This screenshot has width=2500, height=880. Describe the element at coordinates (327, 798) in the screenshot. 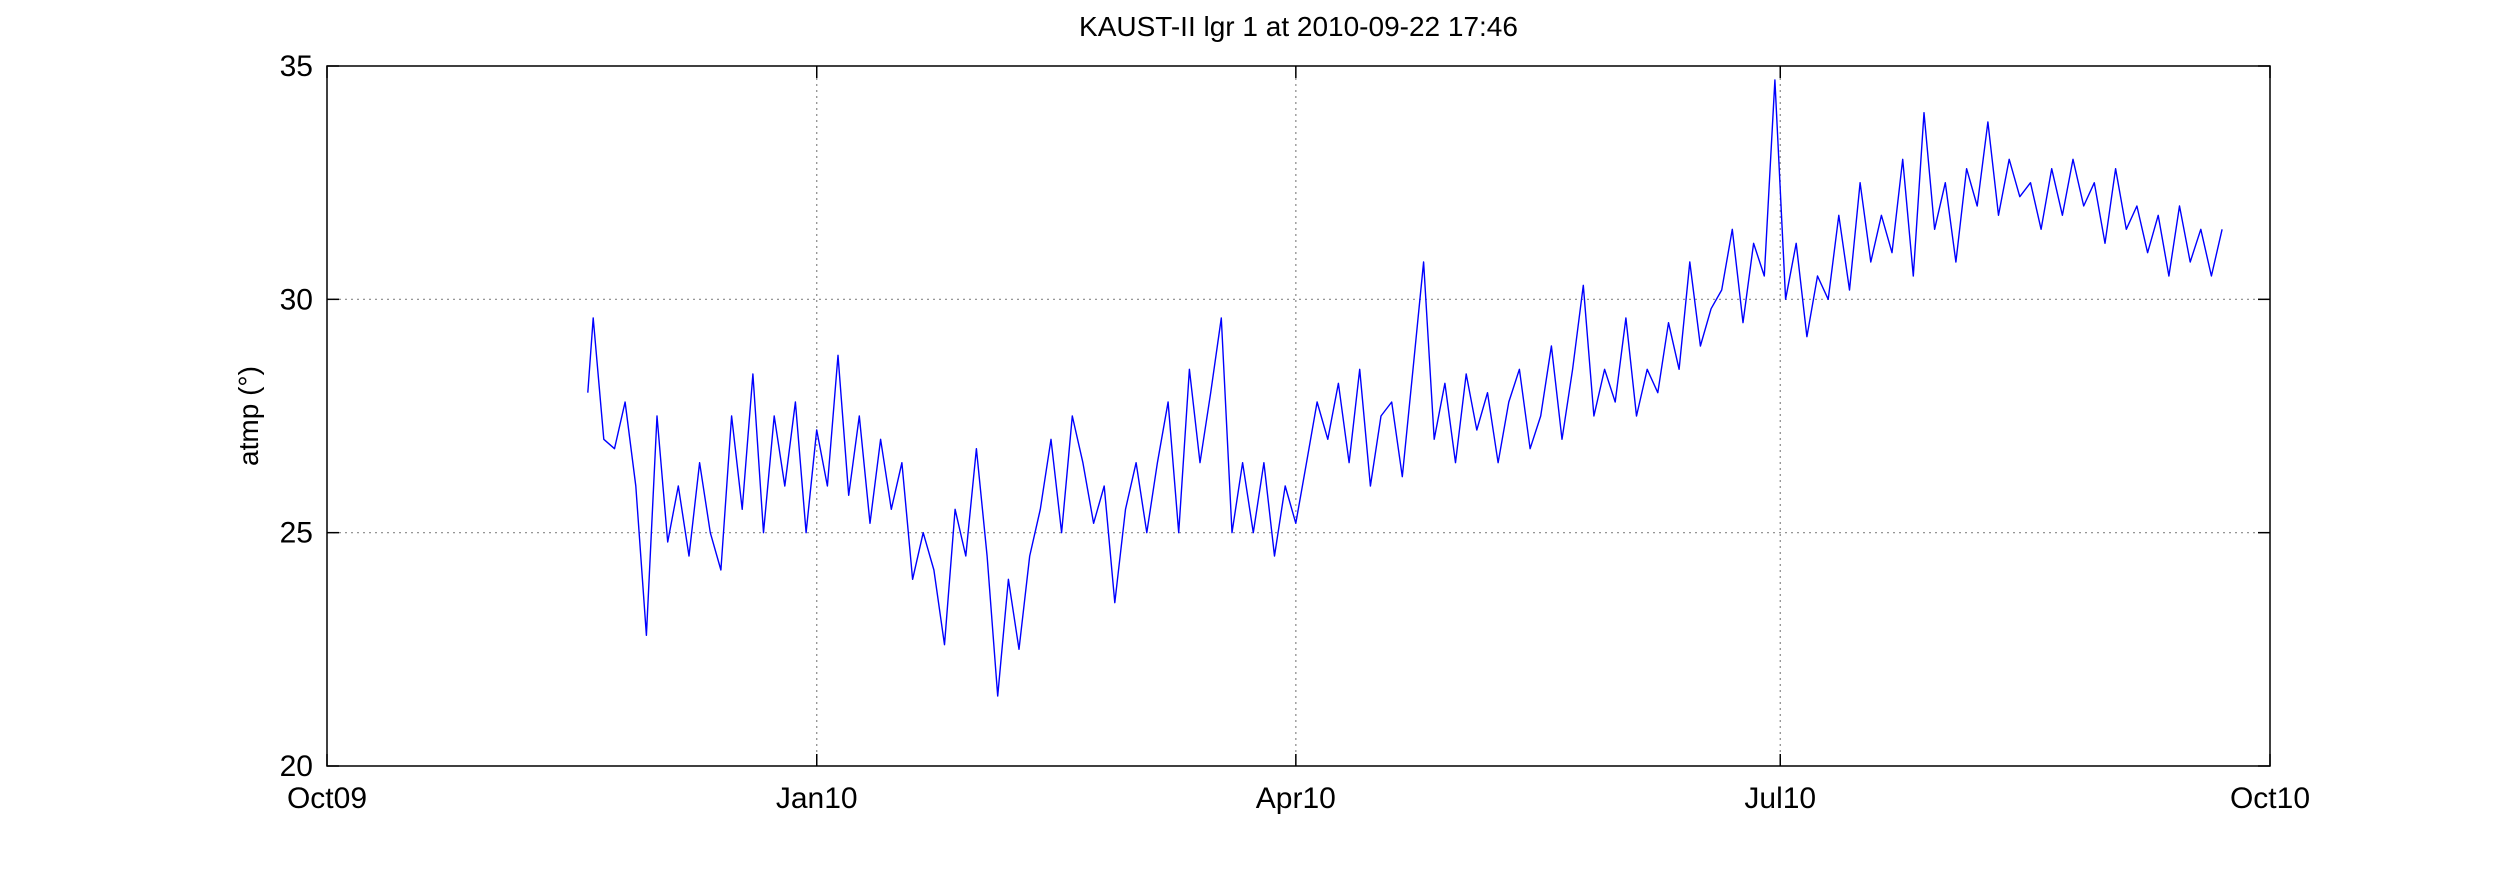

I see `x-tick-label: Oct09` at that location.